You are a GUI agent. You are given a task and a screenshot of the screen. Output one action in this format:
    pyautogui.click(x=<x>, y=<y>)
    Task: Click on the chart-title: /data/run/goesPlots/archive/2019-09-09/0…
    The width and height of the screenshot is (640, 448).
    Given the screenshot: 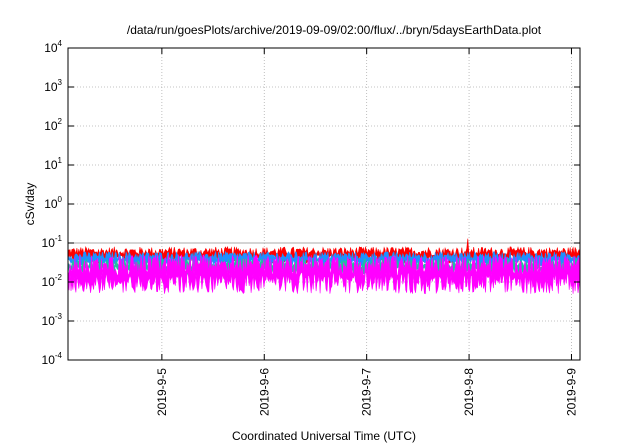 What is the action you would take?
    pyautogui.click(x=334, y=30)
    